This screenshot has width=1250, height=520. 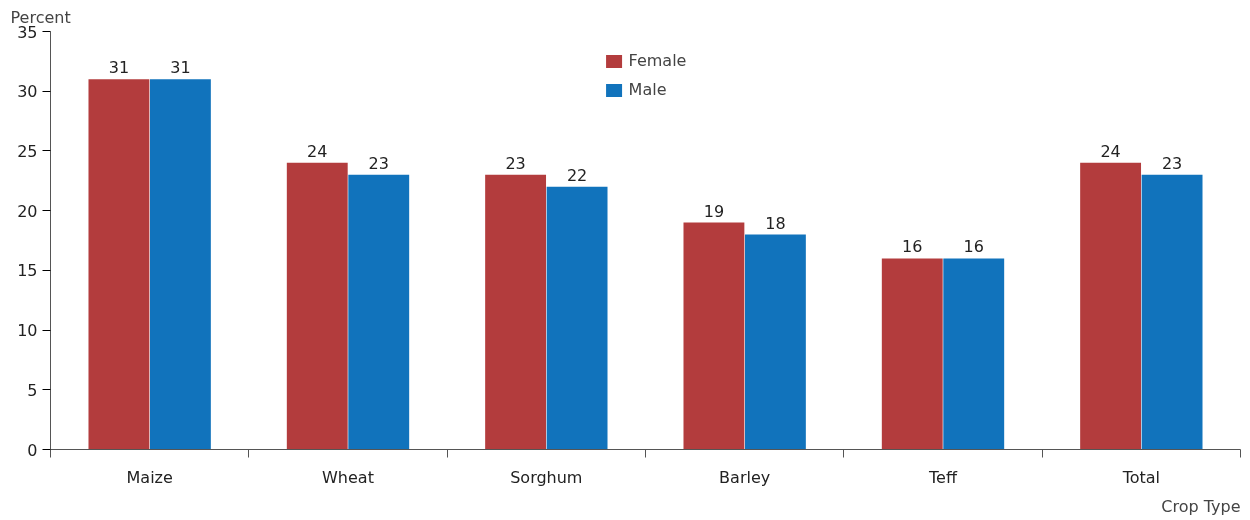 What do you see at coordinates (149, 477) in the screenshot?
I see `x-tick-label: Maize` at bounding box center [149, 477].